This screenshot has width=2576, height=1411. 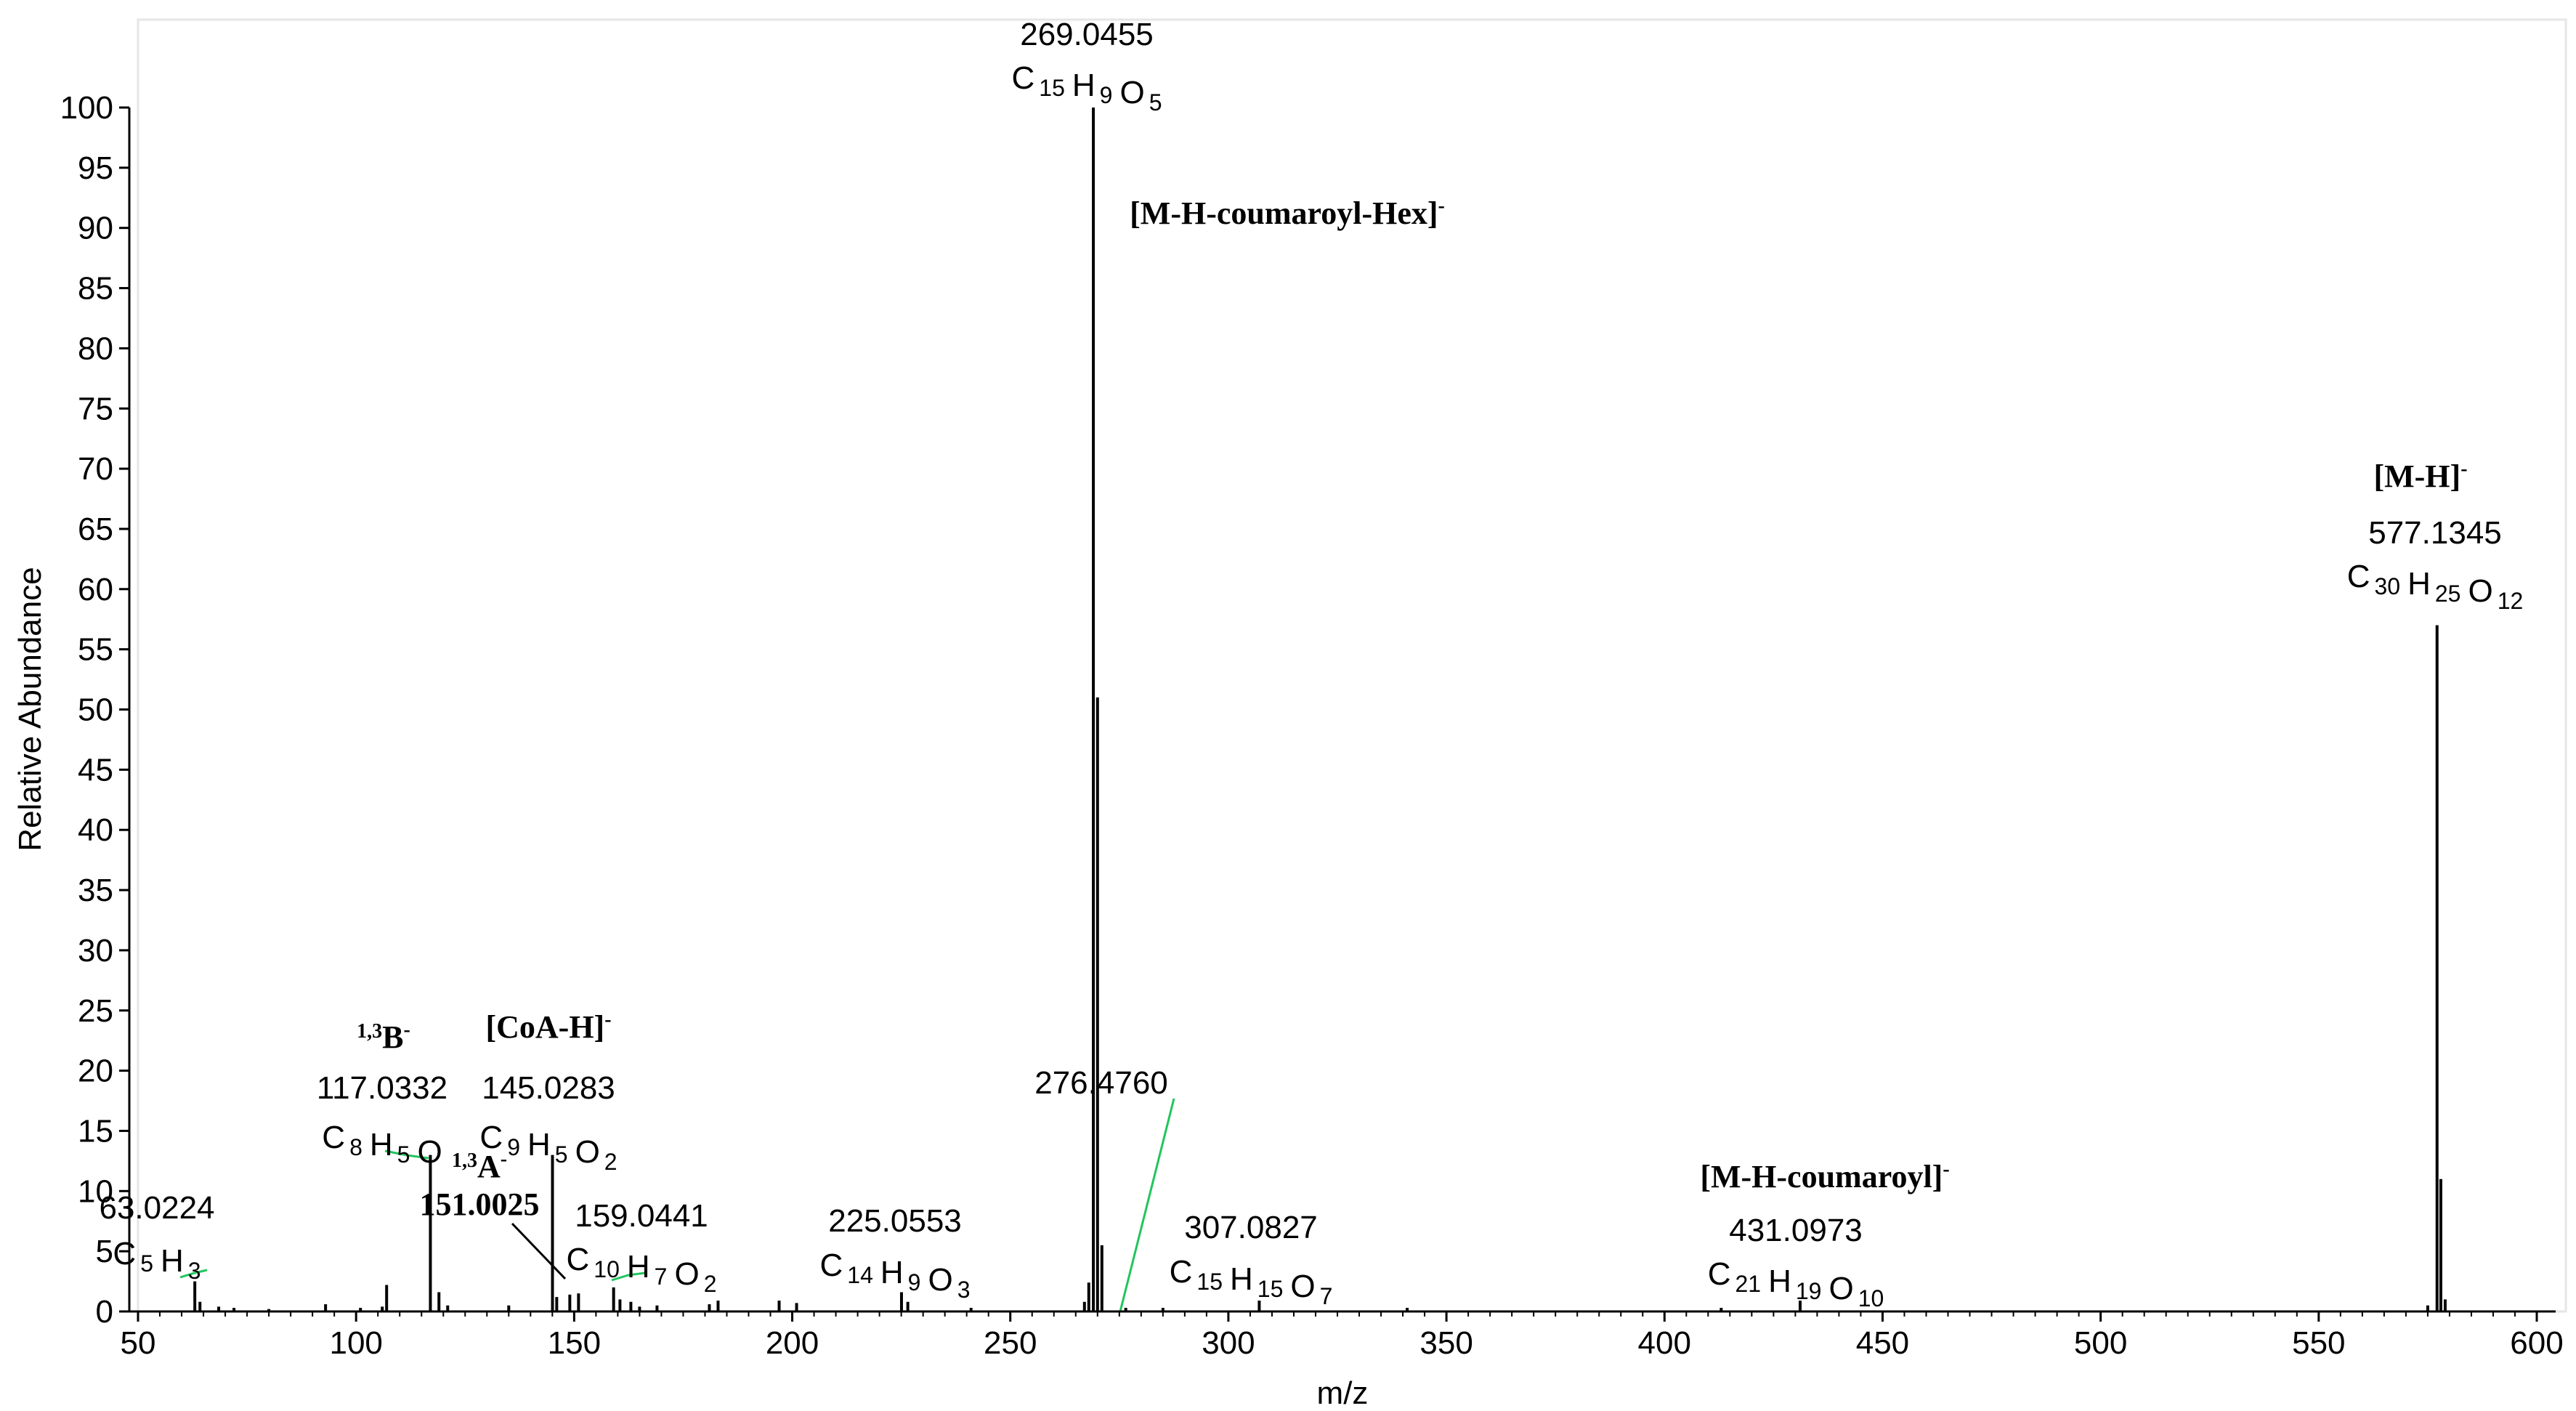 I want to click on x-tick-label-50: 50, so click(x=138, y=1343).